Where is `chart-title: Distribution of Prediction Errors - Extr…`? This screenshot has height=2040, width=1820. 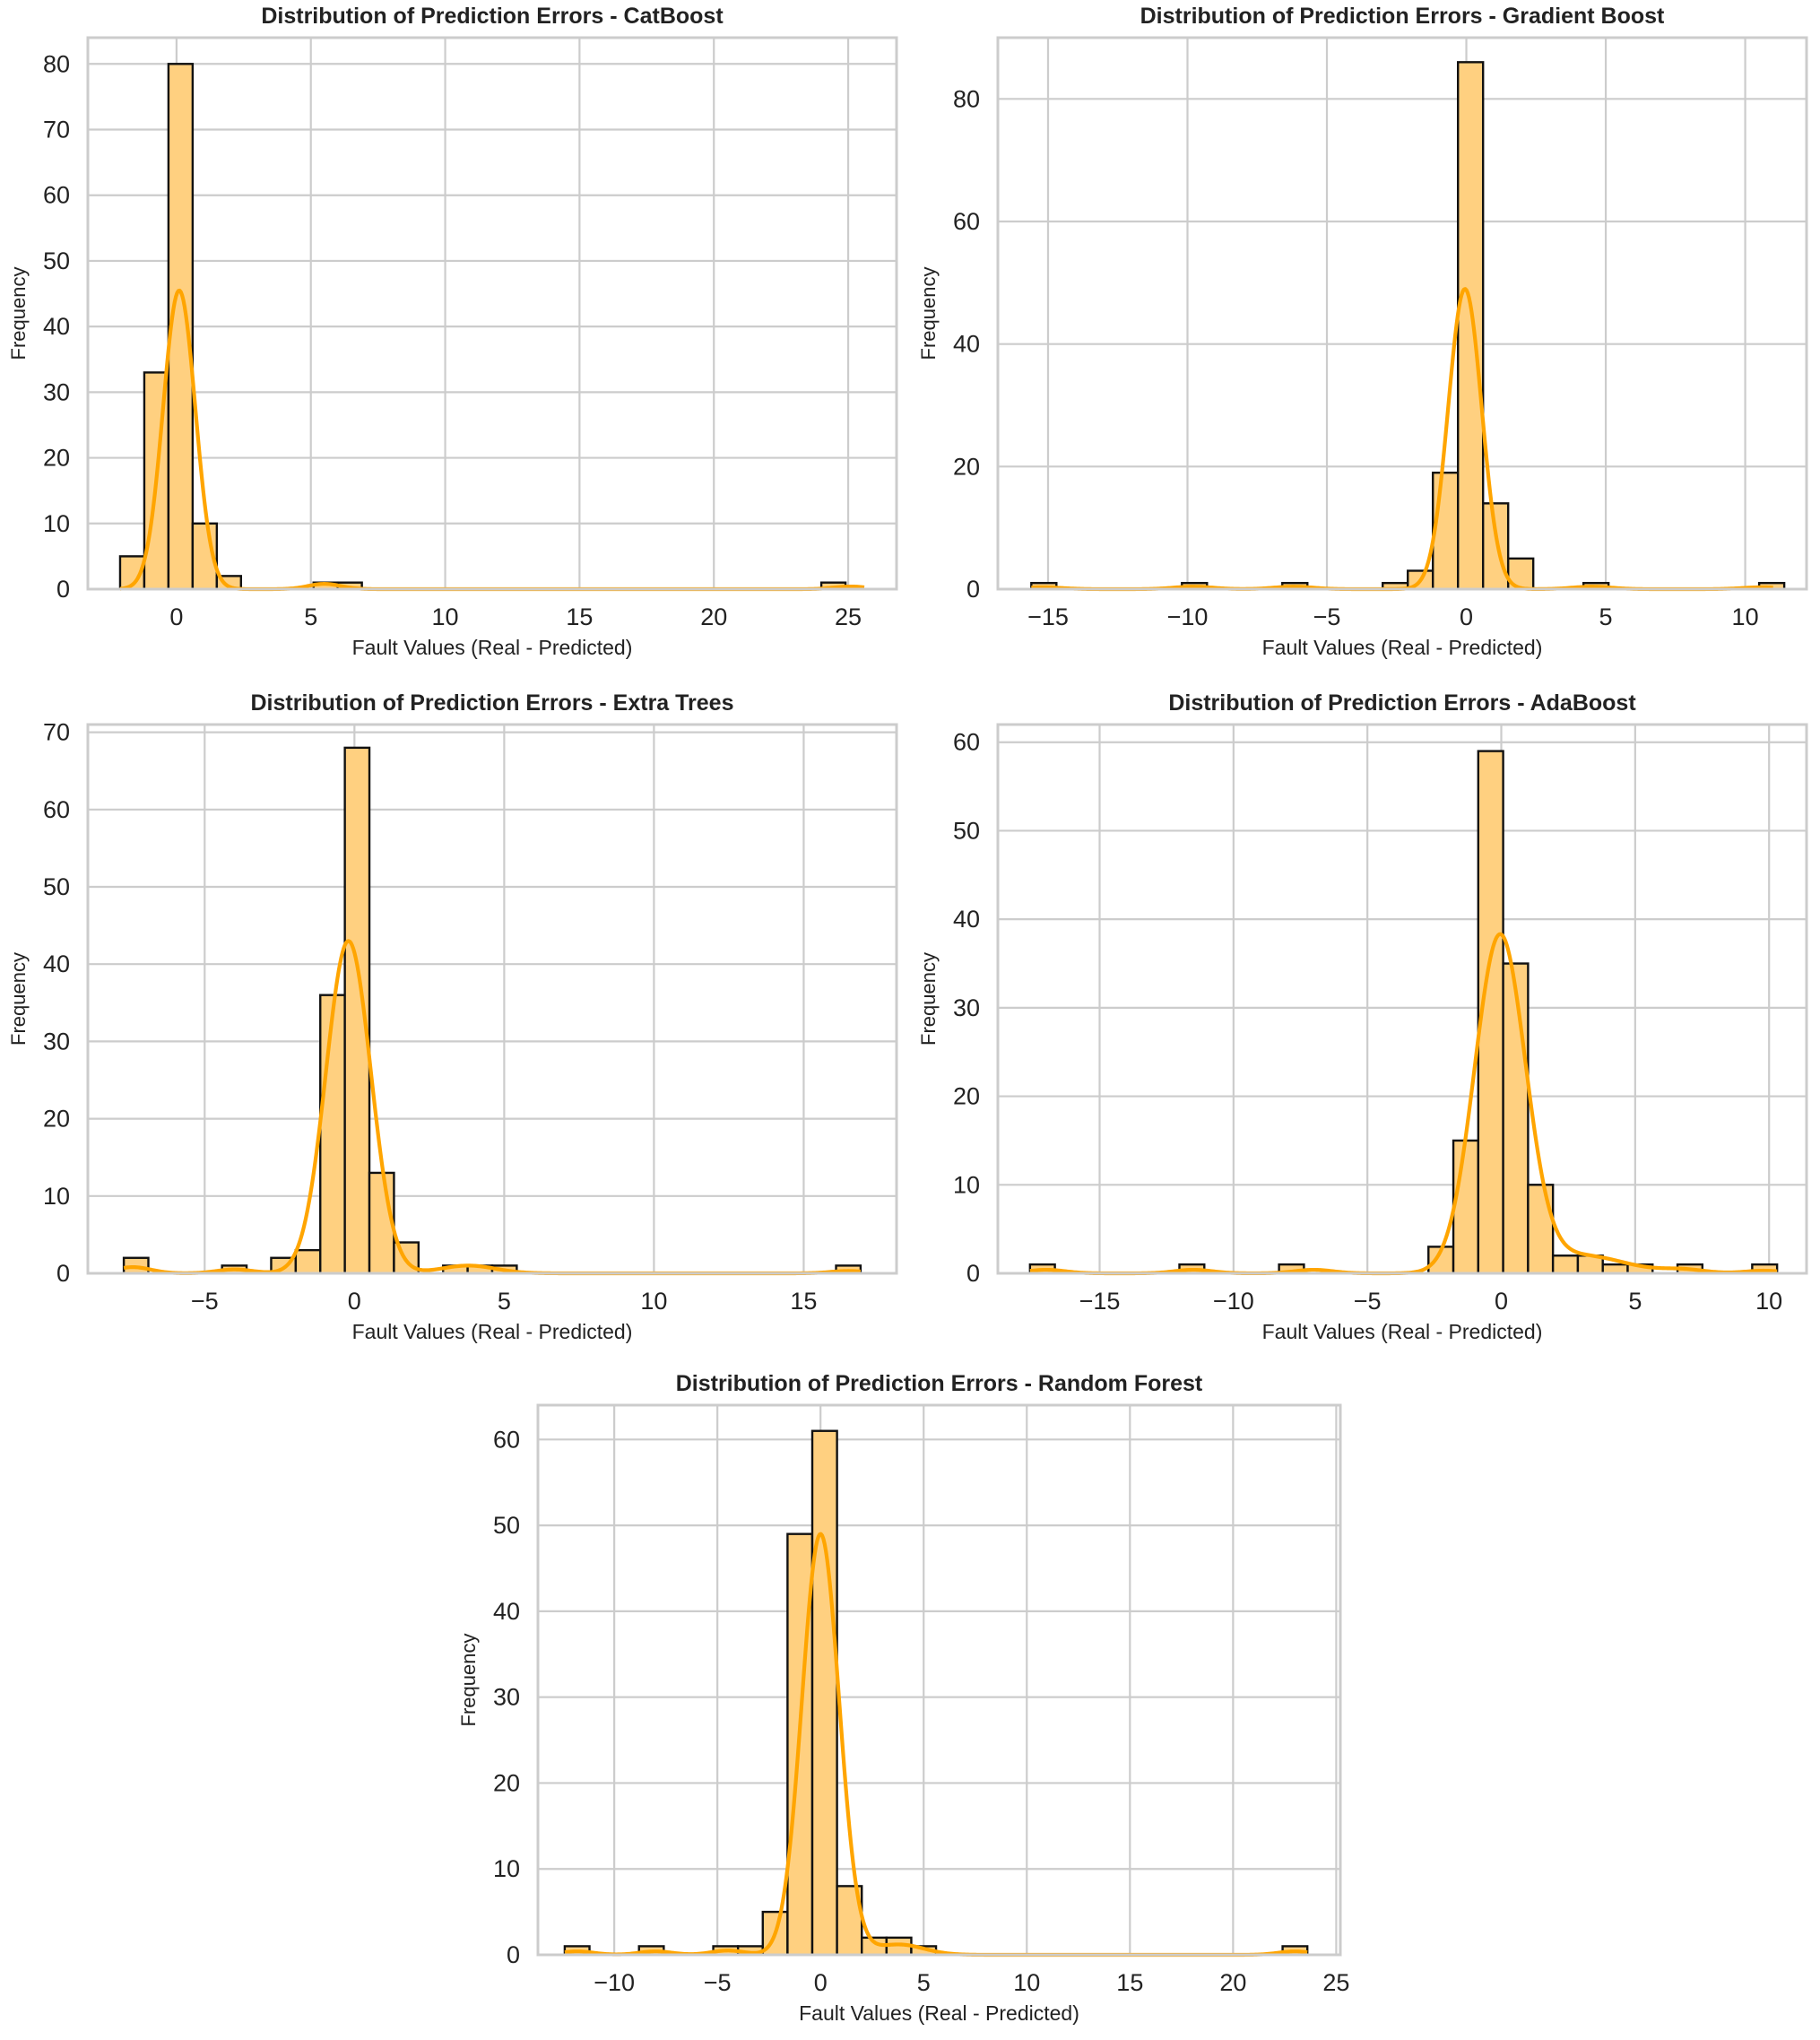
chart-title: Distribution of Prediction Errors - Extr… is located at coordinates (491, 703).